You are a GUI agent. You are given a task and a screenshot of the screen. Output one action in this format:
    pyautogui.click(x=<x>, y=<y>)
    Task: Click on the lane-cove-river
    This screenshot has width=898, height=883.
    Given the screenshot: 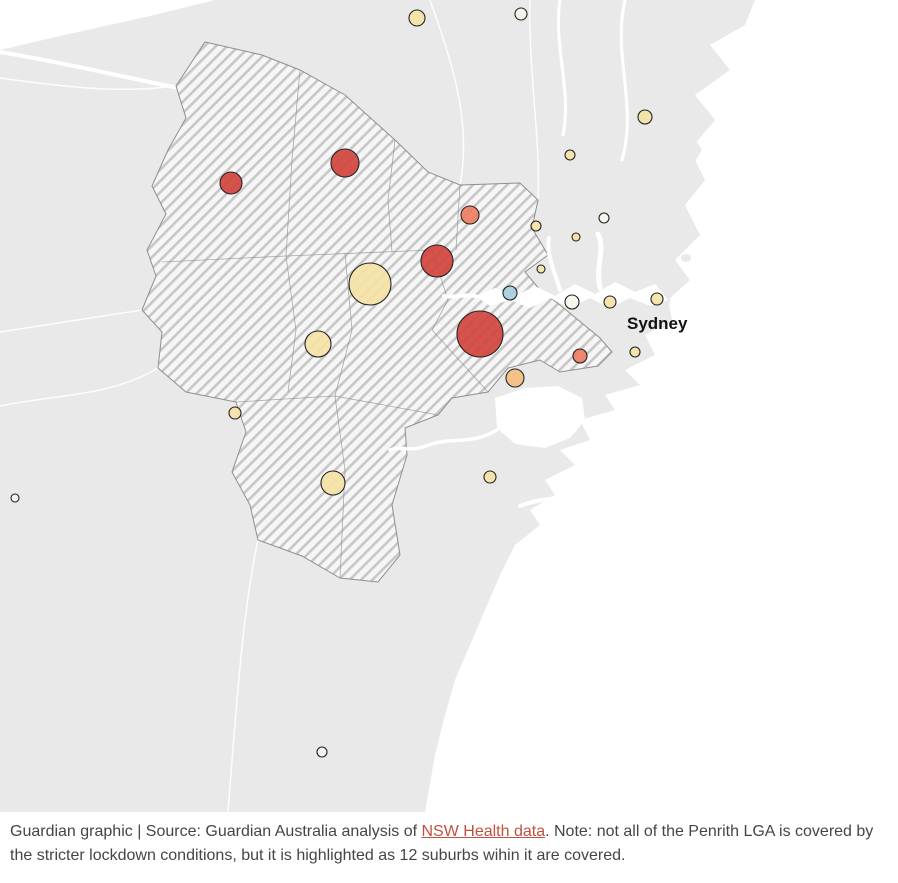 What is the action you would take?
    pyautogui.click(x=554, y=264)
    